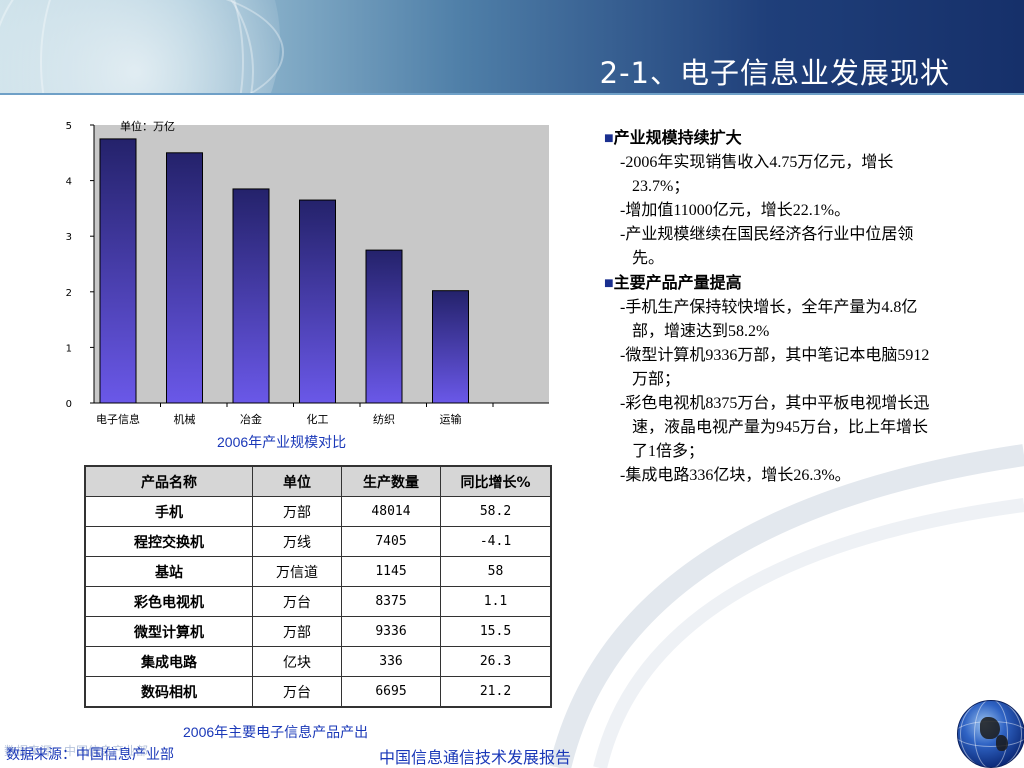 The width and height of the screenshot is (1024, 768). What do you see at coordinates (69, 126) in the screenshot?
I see `y-tick-label: 5` at bounding box center [69, 126].